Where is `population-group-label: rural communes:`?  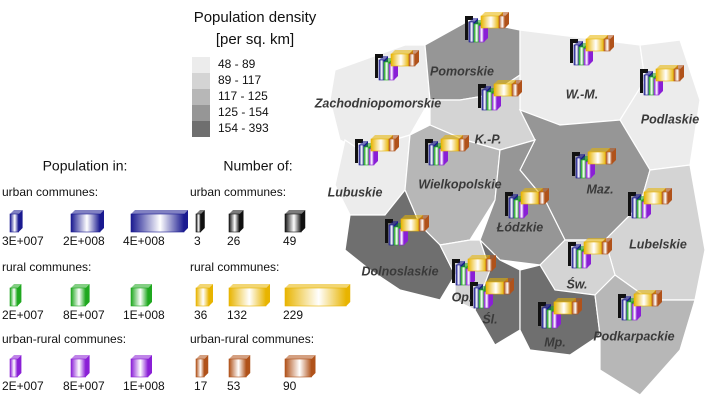
population-group-label: rural communes: is located at coordinates (46, 267).